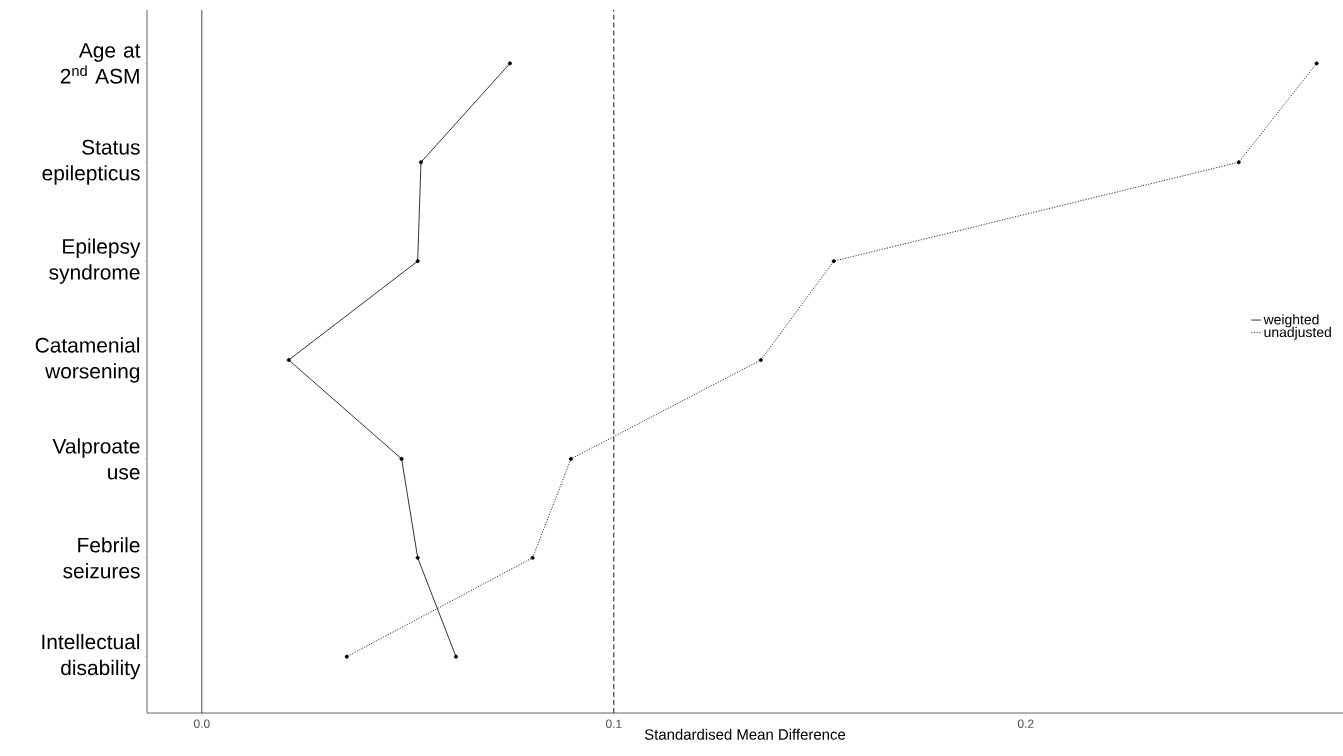  Describe the element at coordinates (745, 734) in the screenshot. I see `x-axis-title: Standardised Mean Difference` at that location.